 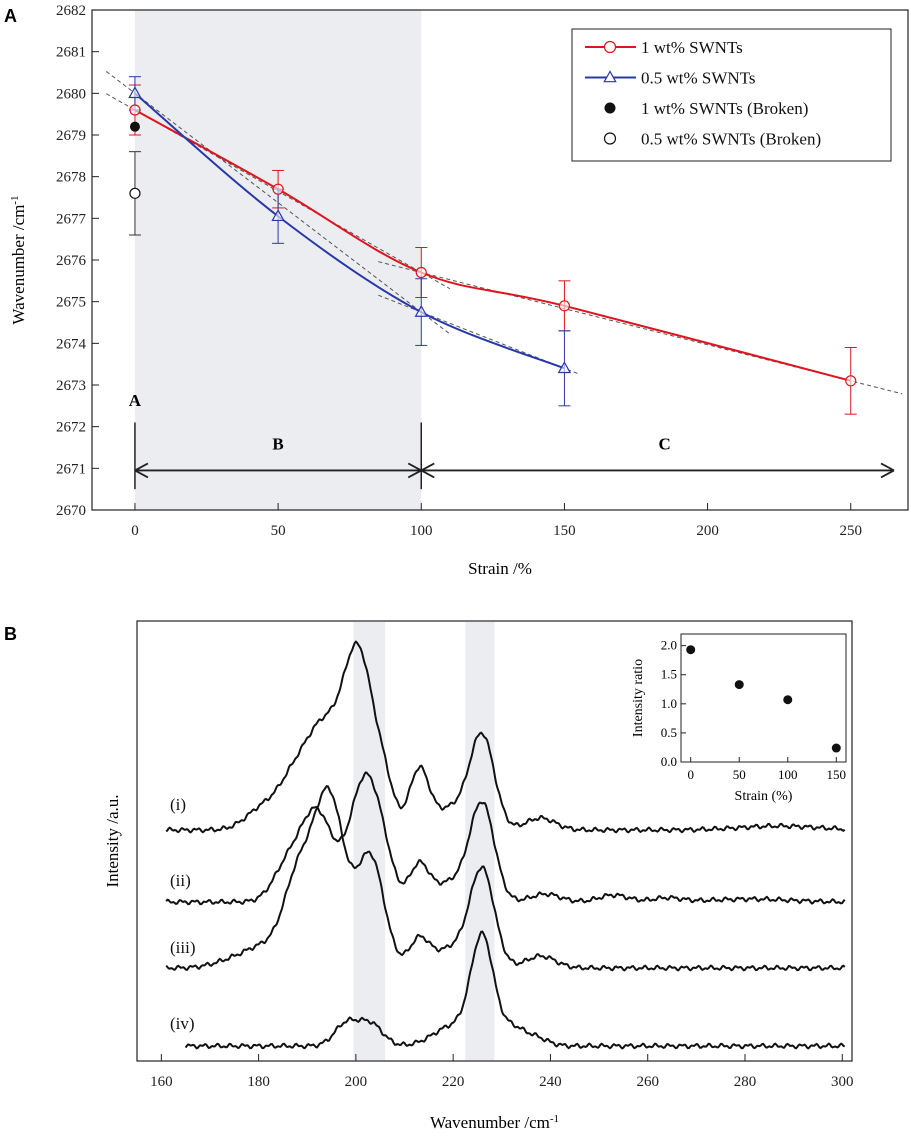 What do you see at coordinates (258, 1082) in the screenshot?
I see `x-tick-label: 180` at bounding box center [258, 1082].